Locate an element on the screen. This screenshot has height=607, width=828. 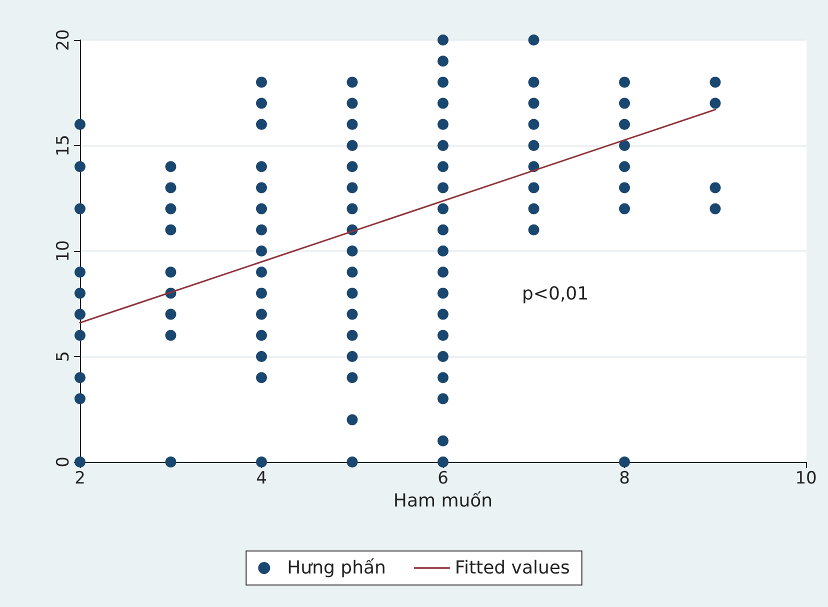
y-tick-label: 15 is located at coordinates (64, 145).